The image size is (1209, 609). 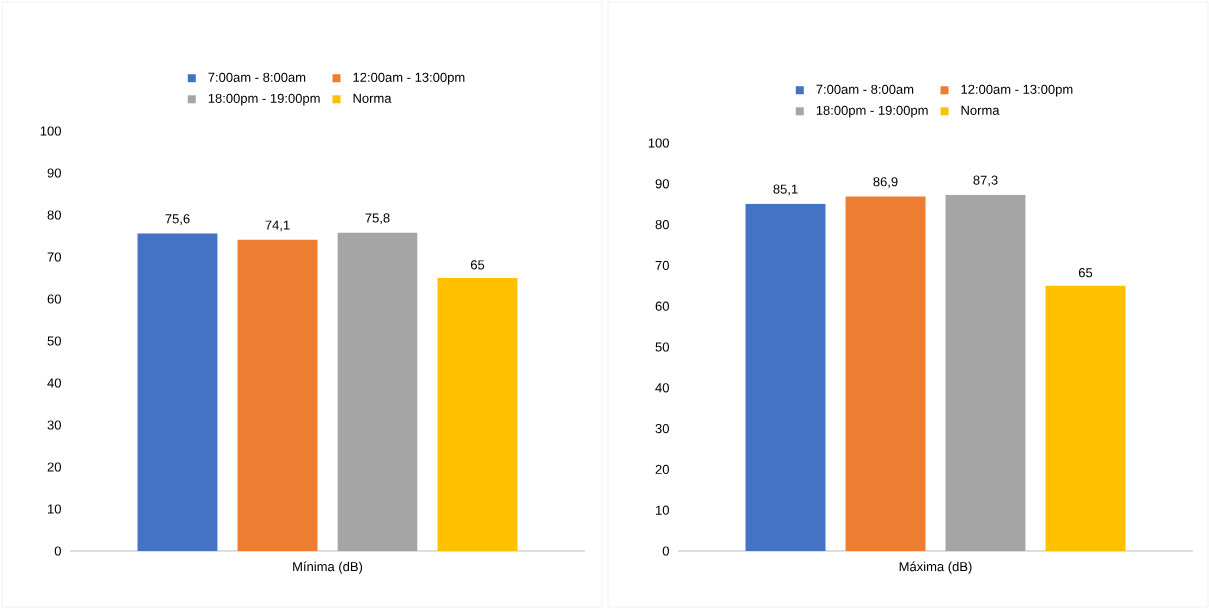 What do you see at coordinates (277, 226) in the screenshot?
I see `data-label: 74,1` at bounding box center [277, 226].